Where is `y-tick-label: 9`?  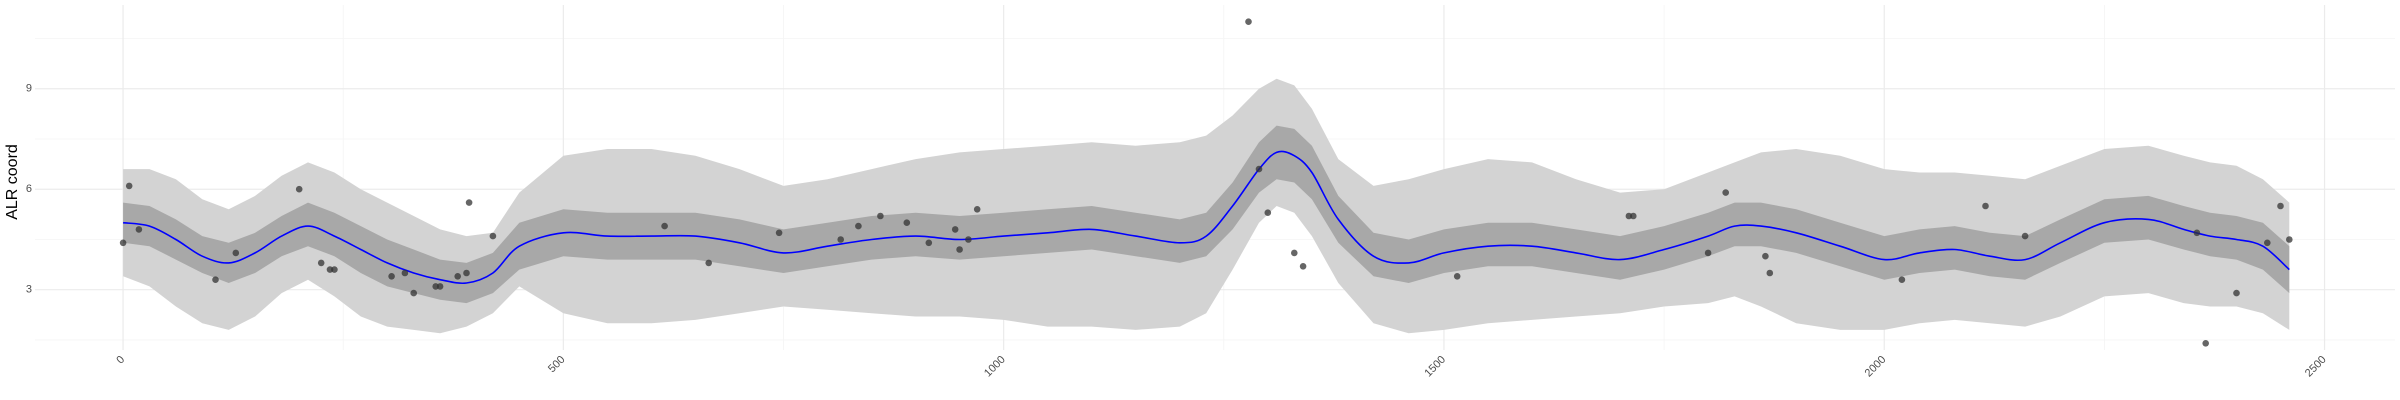 y-tick-label: 9 is located at coordinates (29, 89).